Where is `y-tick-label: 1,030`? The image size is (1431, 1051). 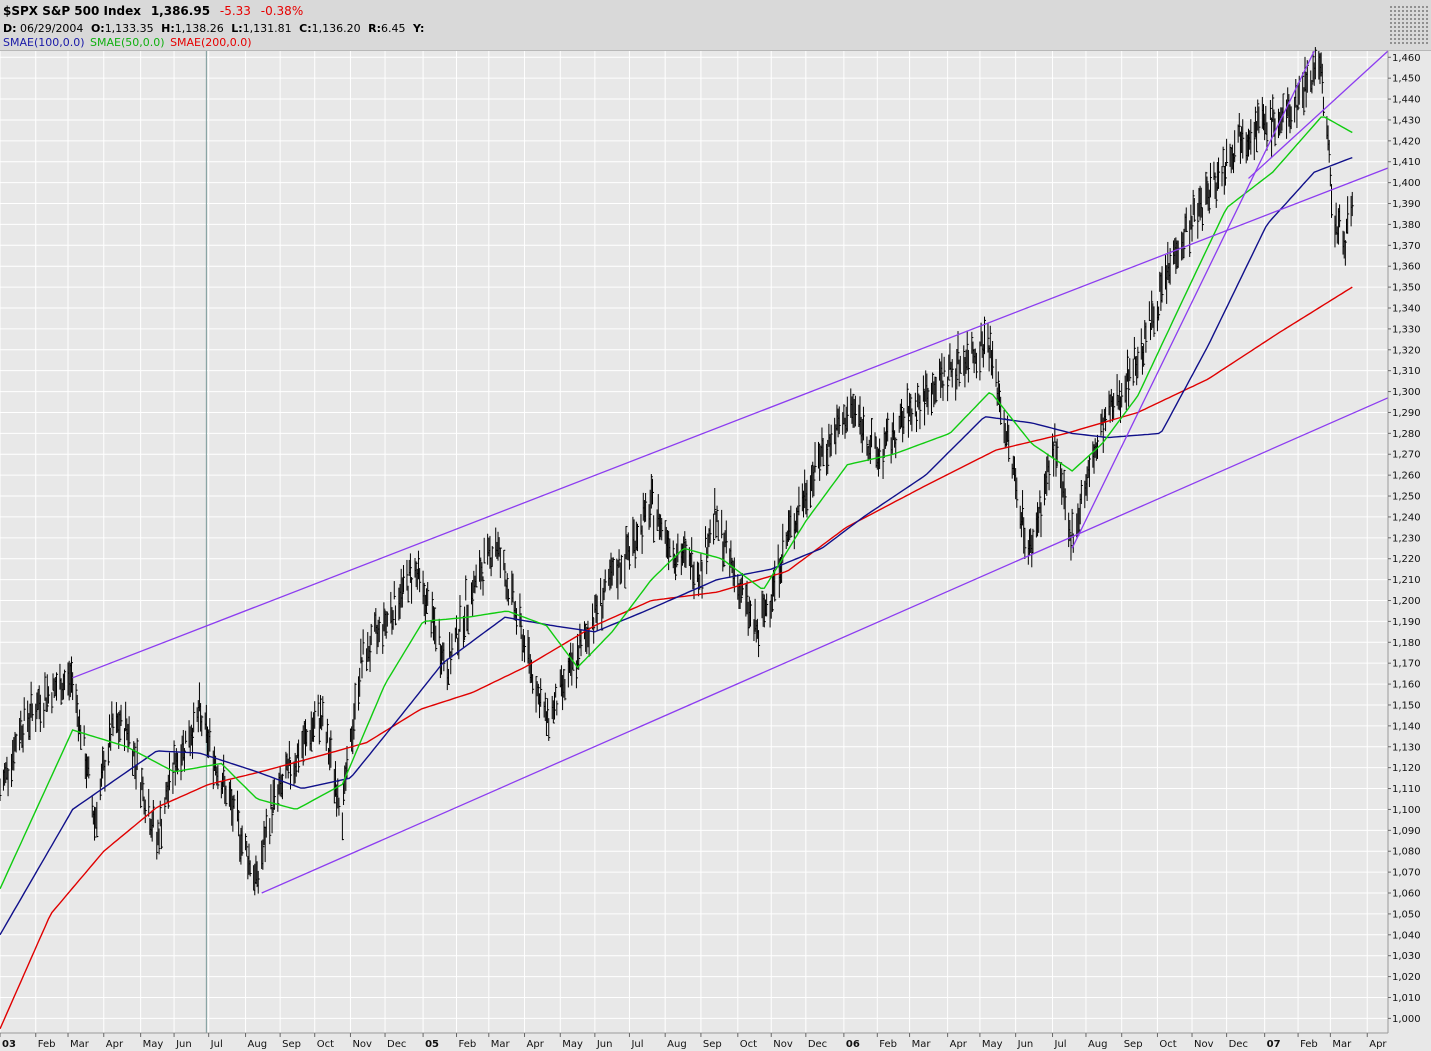 y-tick-label: 1,030 is located at coordinates (1406, 956).